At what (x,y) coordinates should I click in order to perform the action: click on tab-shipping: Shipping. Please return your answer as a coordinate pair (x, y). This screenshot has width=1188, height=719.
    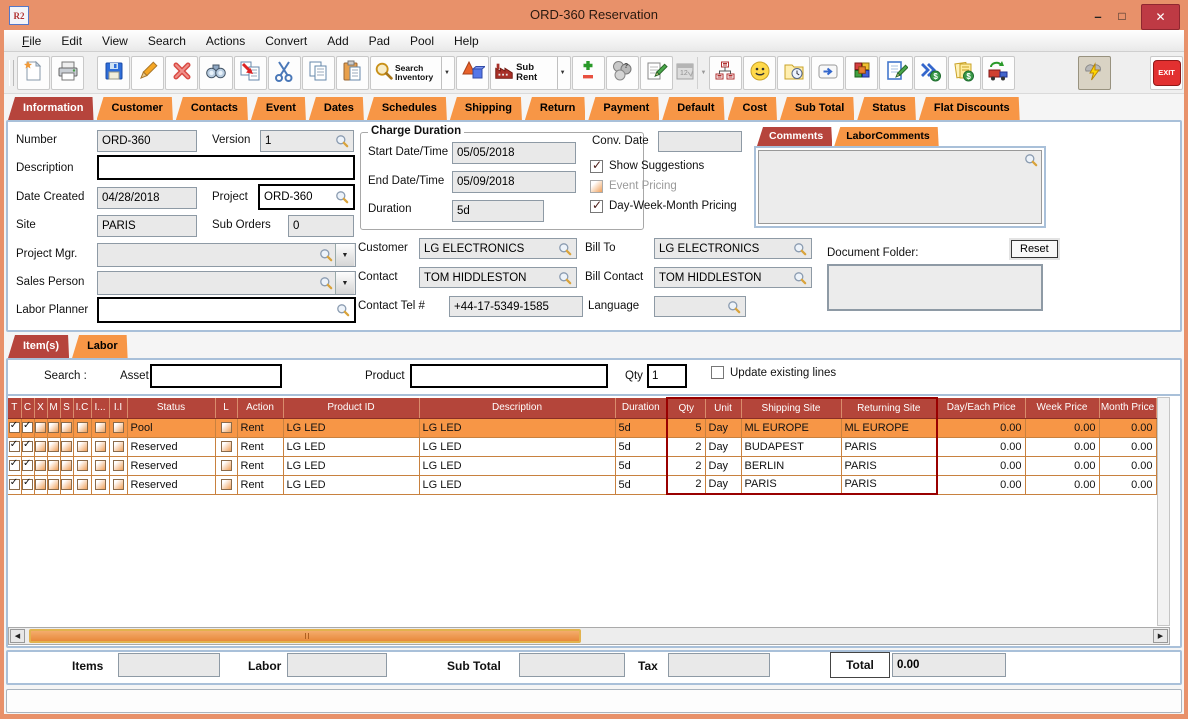
    Looking at the image, I should click on (486, 108).